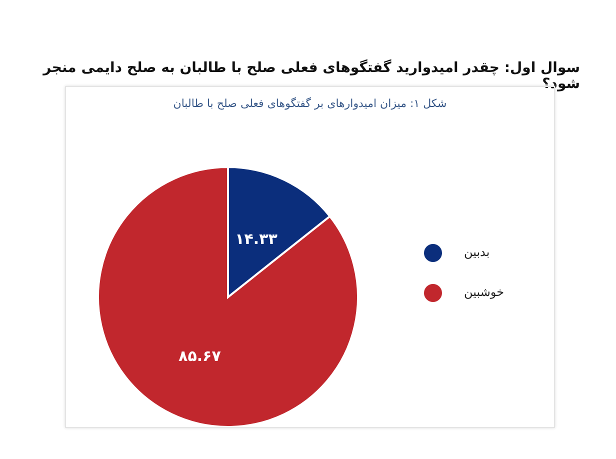 Image resolution: width=616 pixels, height=459 pixels. Describe the element at coordinates (310, 103) in the screenshot. I see `chart-subtitle: شکل ۱: میزان امیدوارهای بر گفتگوهای فعلی صلح با طالبان` at that location.